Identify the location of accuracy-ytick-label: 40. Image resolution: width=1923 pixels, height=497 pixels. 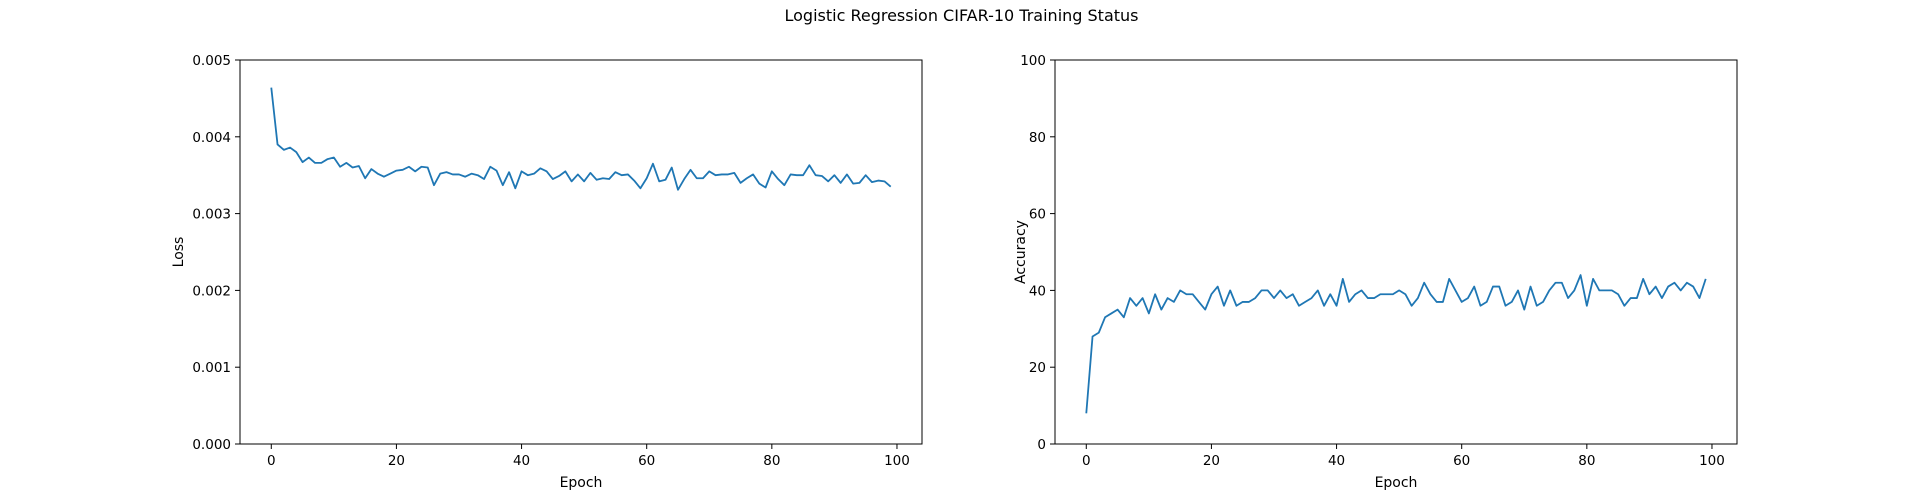
(1037, 291).